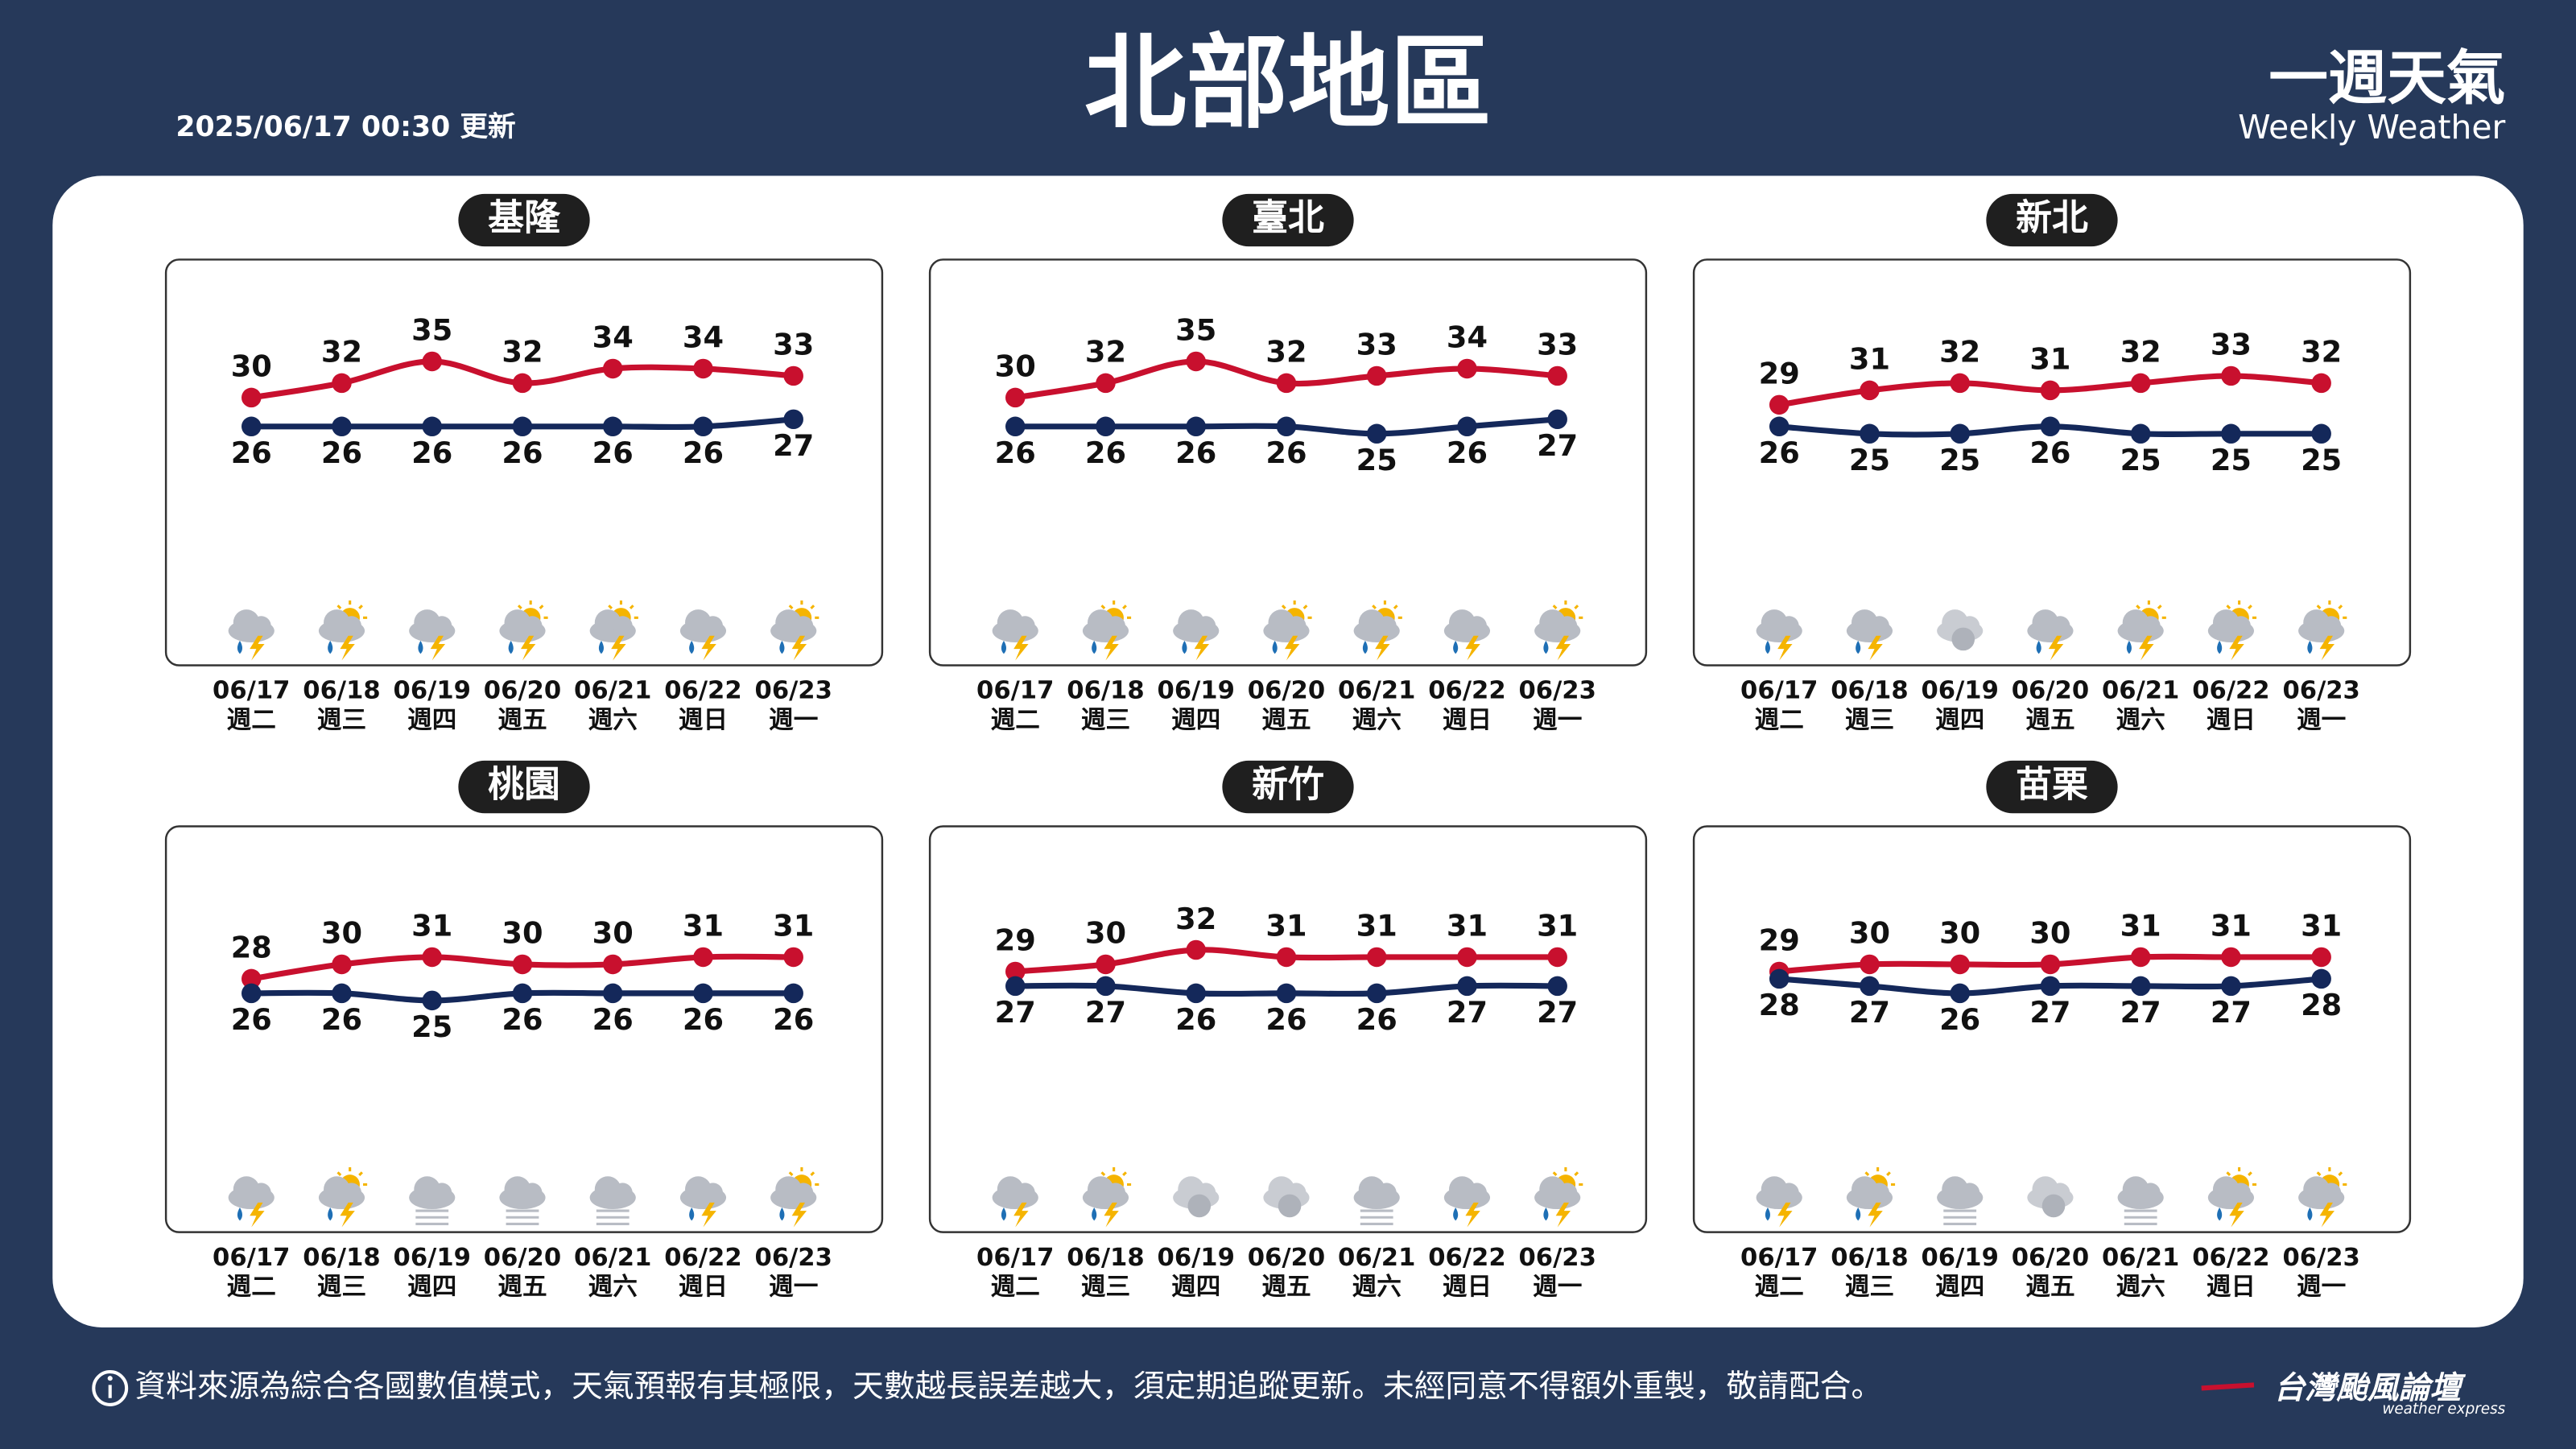 The width and height of the screenshot is (2576, 1449). What do you see at coordinates (252, 691) in the screenshot?
I see `date-label: 06/17` at bounding box center [252, 691].